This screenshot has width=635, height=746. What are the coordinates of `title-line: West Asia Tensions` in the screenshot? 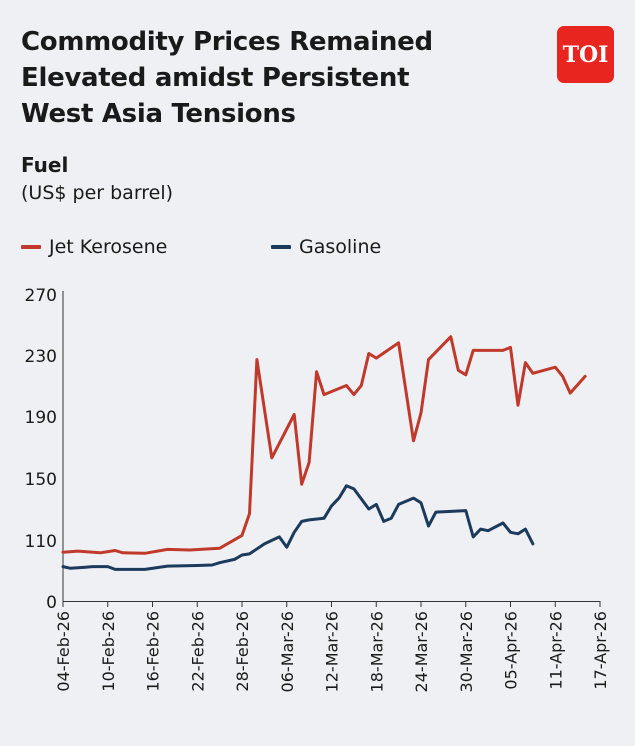 It's located at (158, 114).